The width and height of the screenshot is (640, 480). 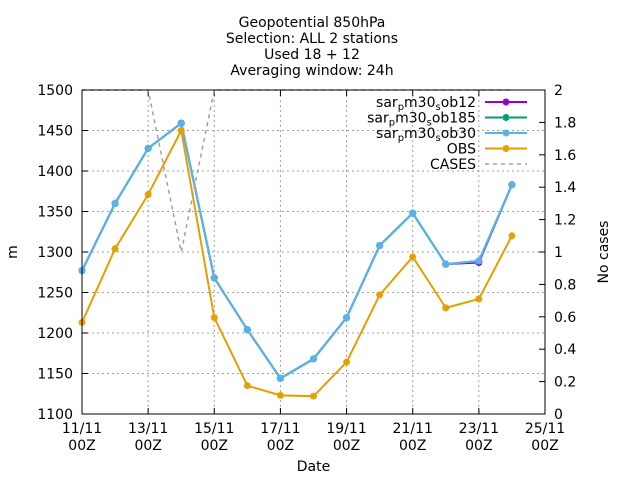 I want to click on y-tick-label: 1200, so click(x=55, y=334).